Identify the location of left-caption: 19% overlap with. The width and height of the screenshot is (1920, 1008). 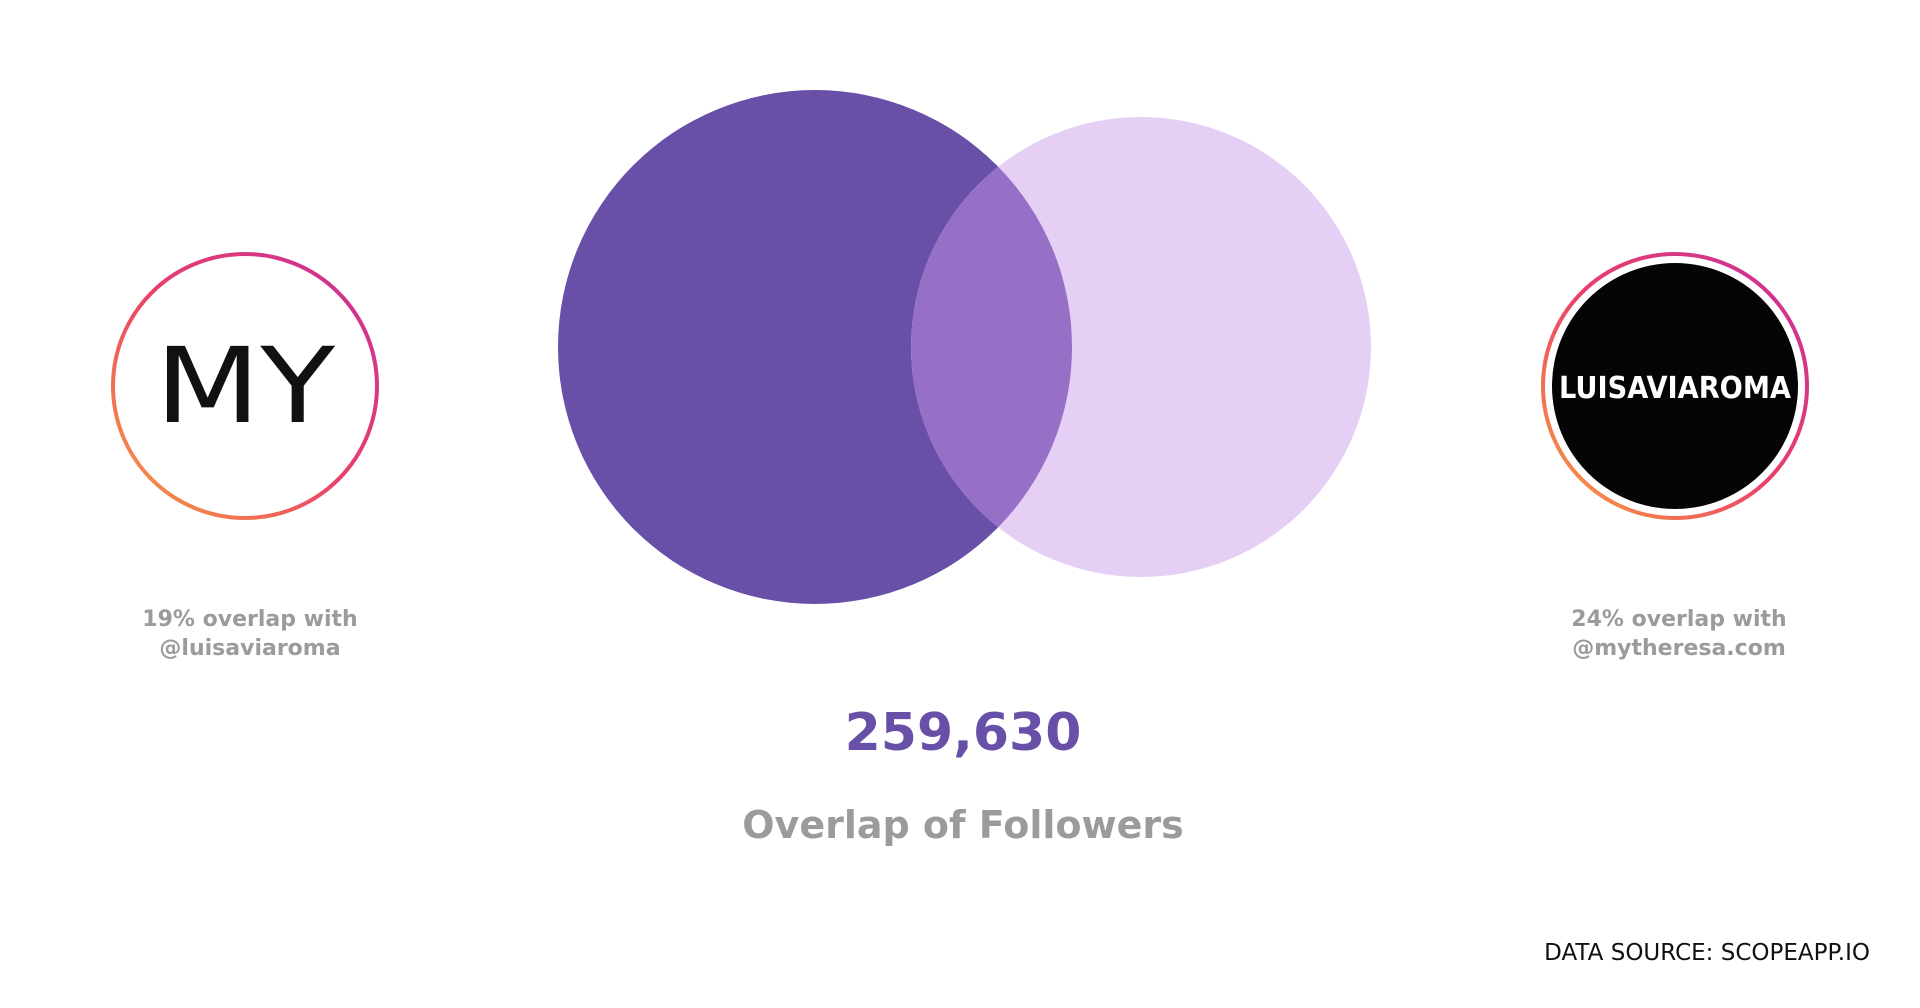
(249, 619).